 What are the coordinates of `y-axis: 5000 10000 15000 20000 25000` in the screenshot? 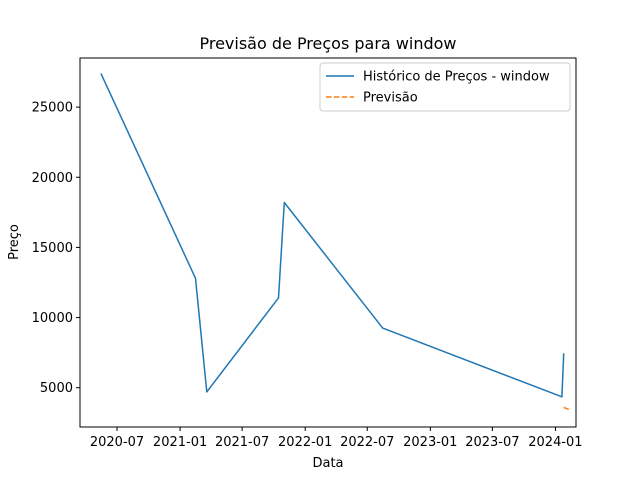 It's located at (56, 248).